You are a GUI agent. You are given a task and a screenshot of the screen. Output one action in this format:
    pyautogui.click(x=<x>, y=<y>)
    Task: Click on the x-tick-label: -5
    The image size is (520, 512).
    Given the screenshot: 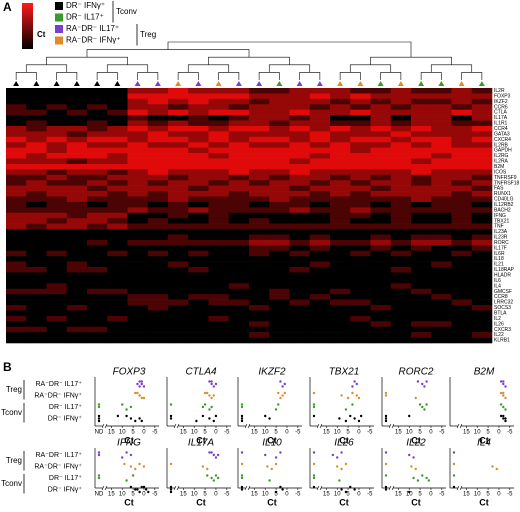 What is the action you would take?
    pyautogui.click(x=227, y=433)
    